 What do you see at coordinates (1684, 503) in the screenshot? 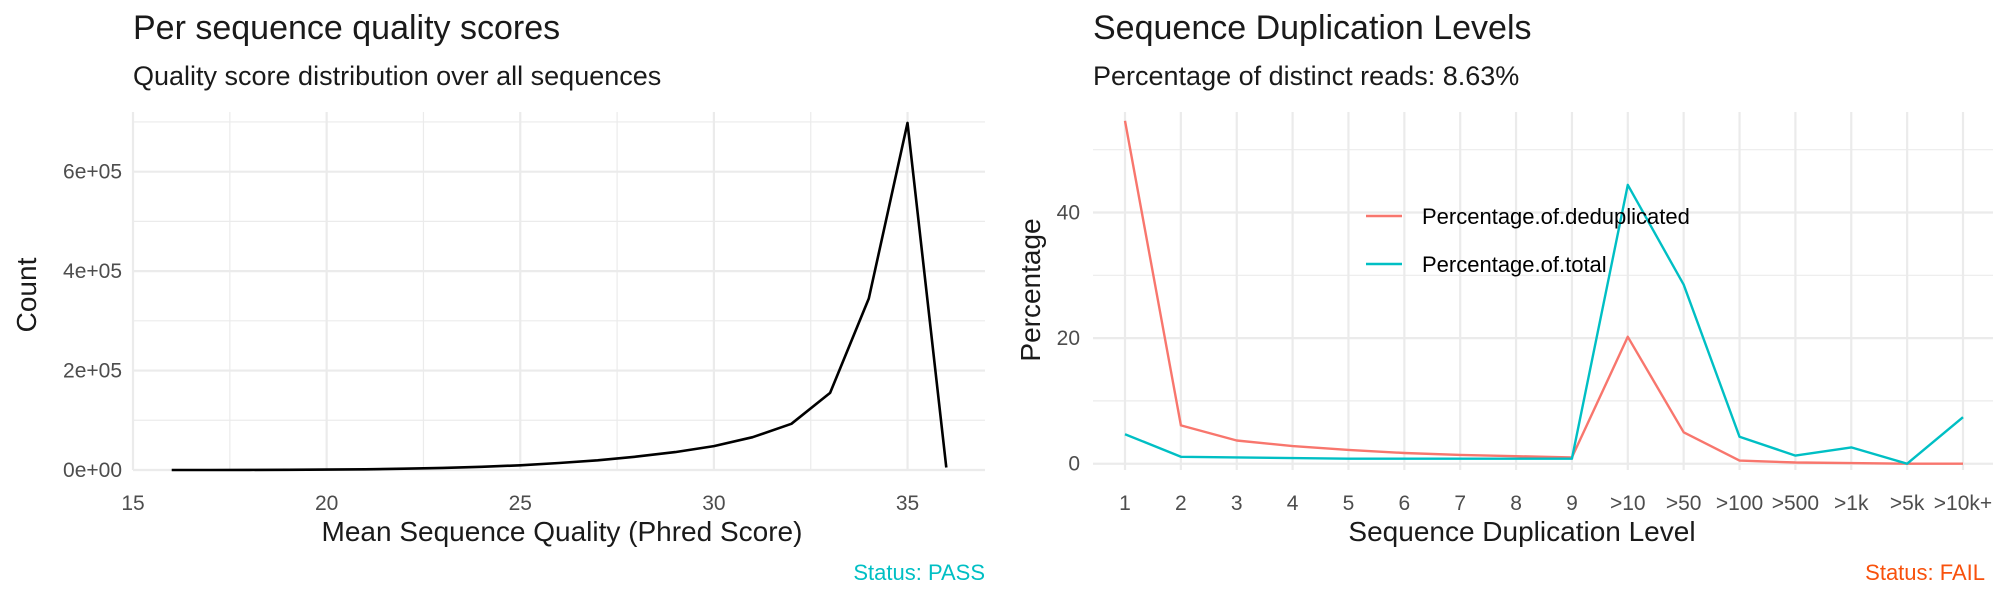
I see `x-tick-label: >50` at bounding box center [1684, 503].